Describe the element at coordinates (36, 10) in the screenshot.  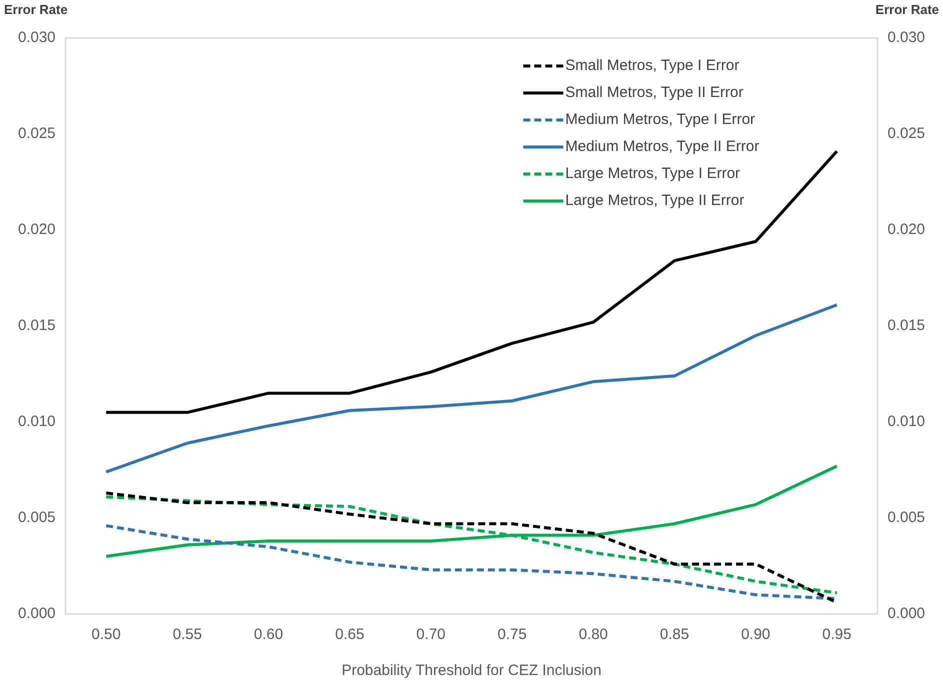
I see `y-axis-title: Error Rate` at that location.